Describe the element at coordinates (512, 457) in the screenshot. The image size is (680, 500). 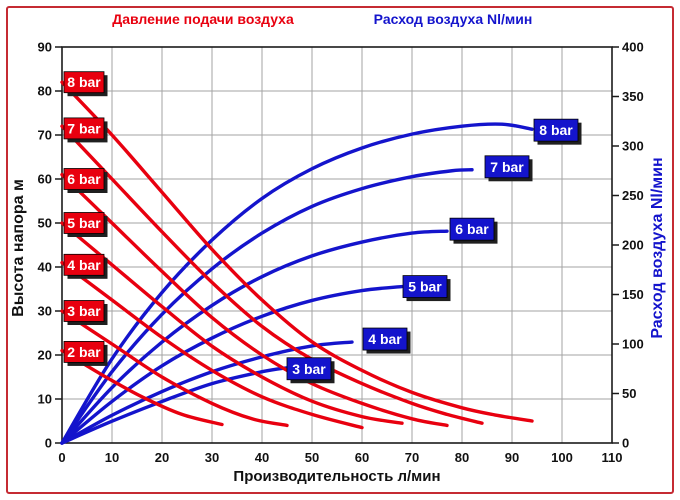
I see `x-tick-label: 90` at that location.